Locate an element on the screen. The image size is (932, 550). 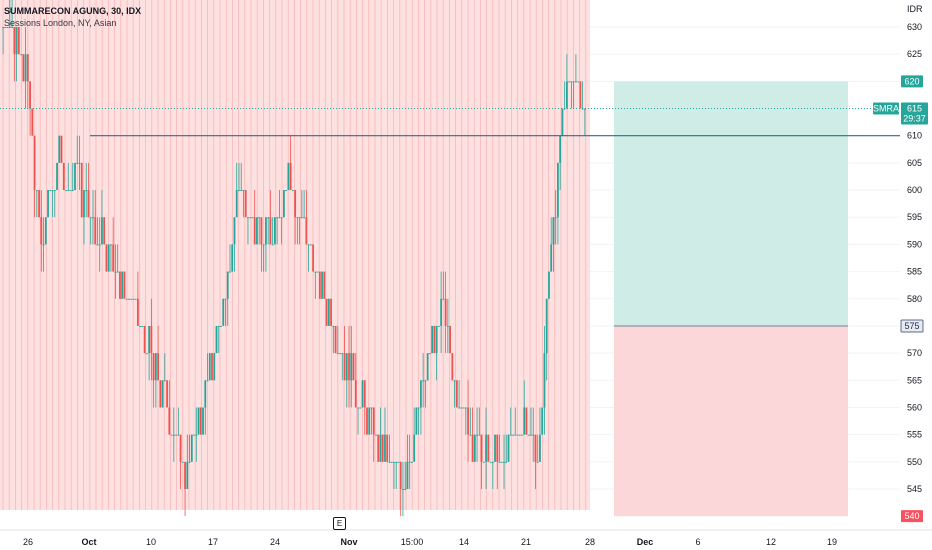
symbol-tag-text: SMRA is located at coordinates (886, 109).